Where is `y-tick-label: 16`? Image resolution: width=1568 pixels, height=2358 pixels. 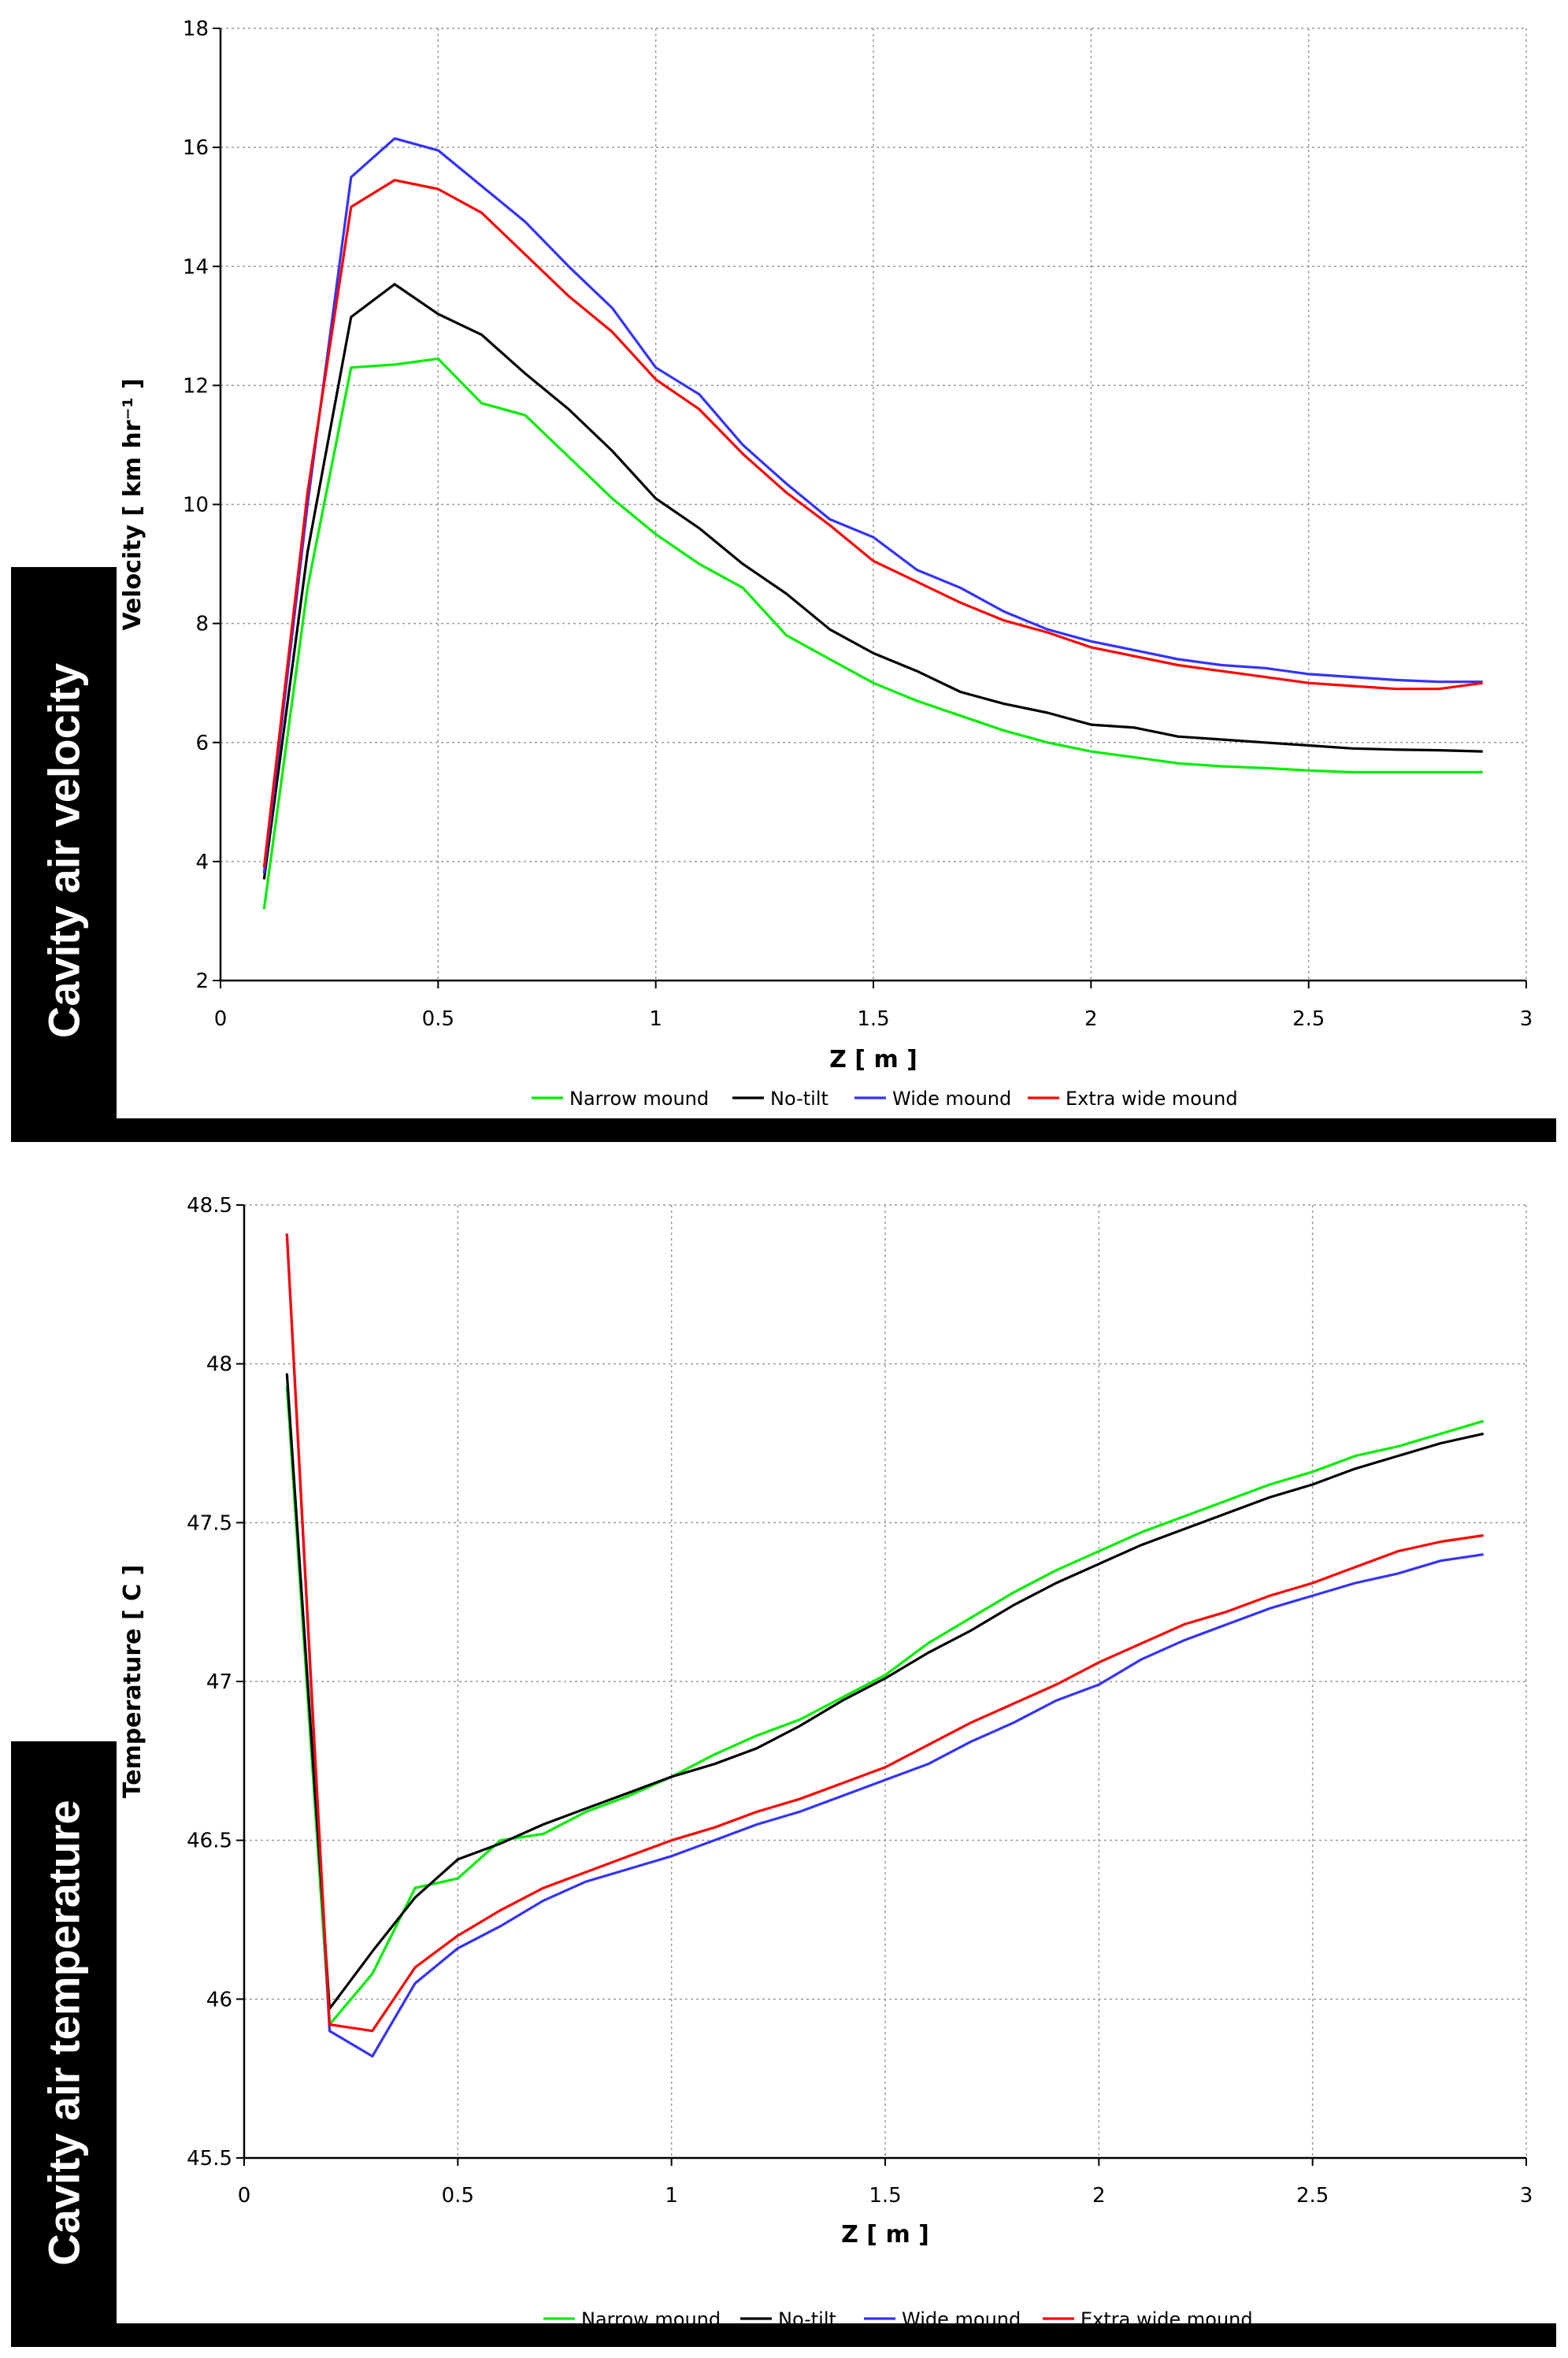
y-tick-label: 16 is located at coordinates (196, 148).